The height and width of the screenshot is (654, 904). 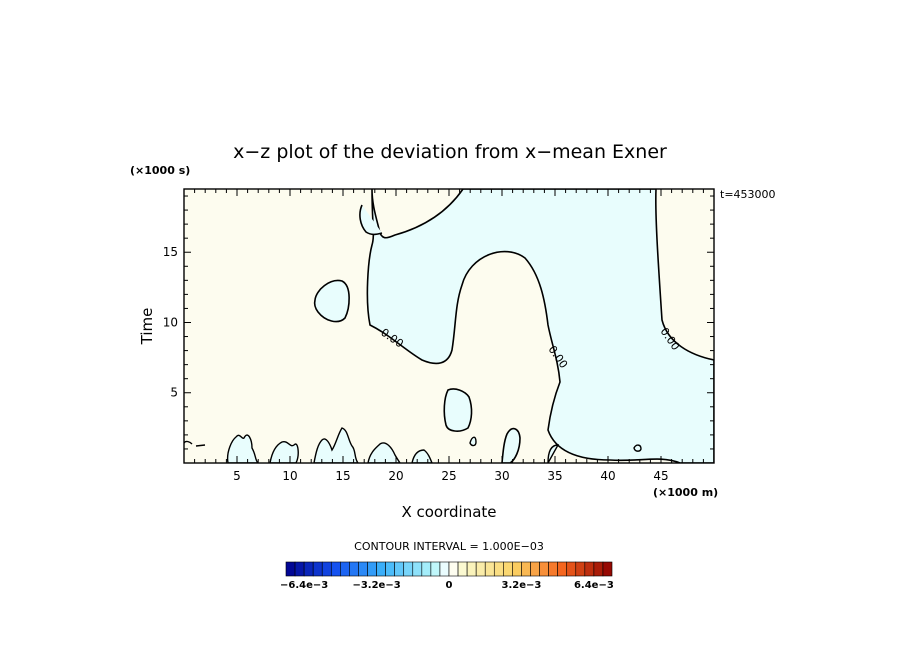 I want to click on x-tick-label: 10, so click(x=289, y=476).